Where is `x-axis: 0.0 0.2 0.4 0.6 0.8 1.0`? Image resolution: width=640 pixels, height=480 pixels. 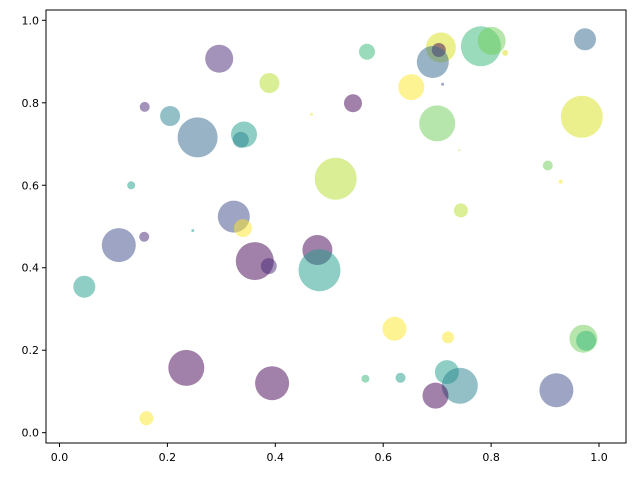
x-axis: 0.0 0.2 0.4 0.6 0.8 1.0 is located at coordinates (329, 453).